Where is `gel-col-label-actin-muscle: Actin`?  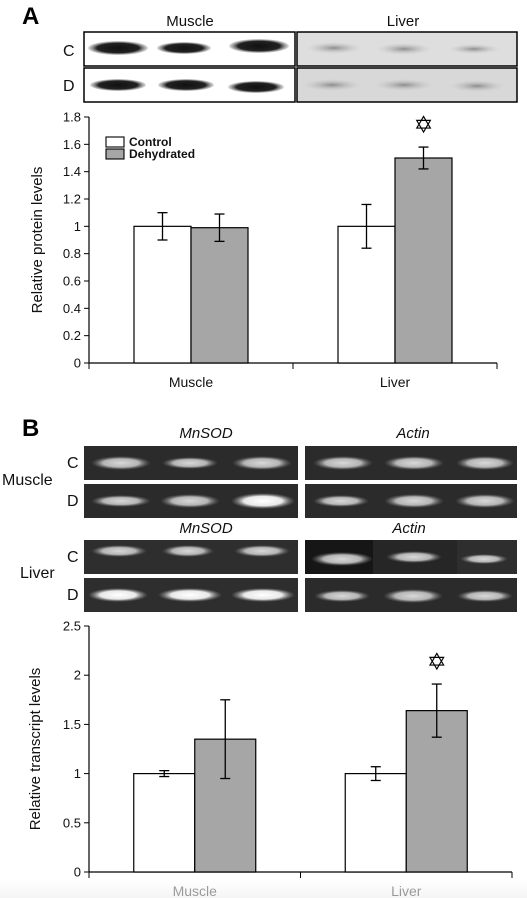 gel-col-label-actin-muscle: Actin is located at coordinates (412, 433).